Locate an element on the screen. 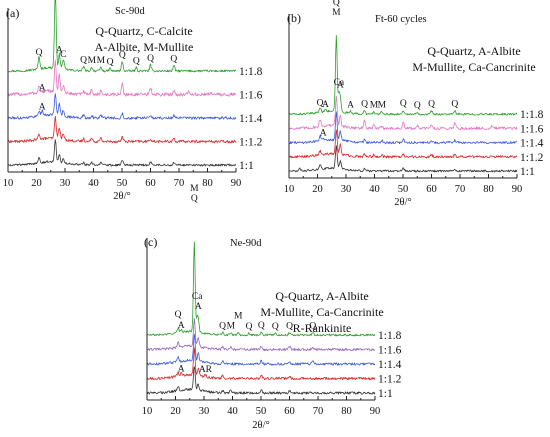 The width and height of the screenshot is (550, 437). panel-label-b: (b) is located at coordinates (294, 18).